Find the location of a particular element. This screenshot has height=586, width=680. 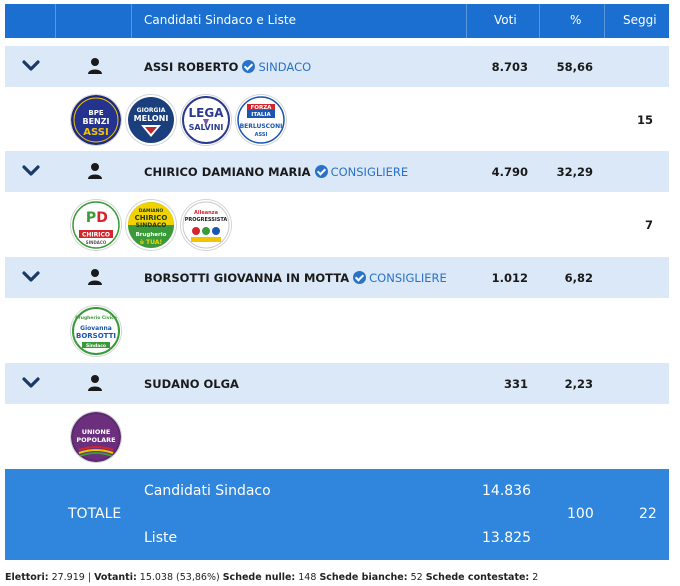

svg-text: POPOLARE is located at coordinates (95, 440).